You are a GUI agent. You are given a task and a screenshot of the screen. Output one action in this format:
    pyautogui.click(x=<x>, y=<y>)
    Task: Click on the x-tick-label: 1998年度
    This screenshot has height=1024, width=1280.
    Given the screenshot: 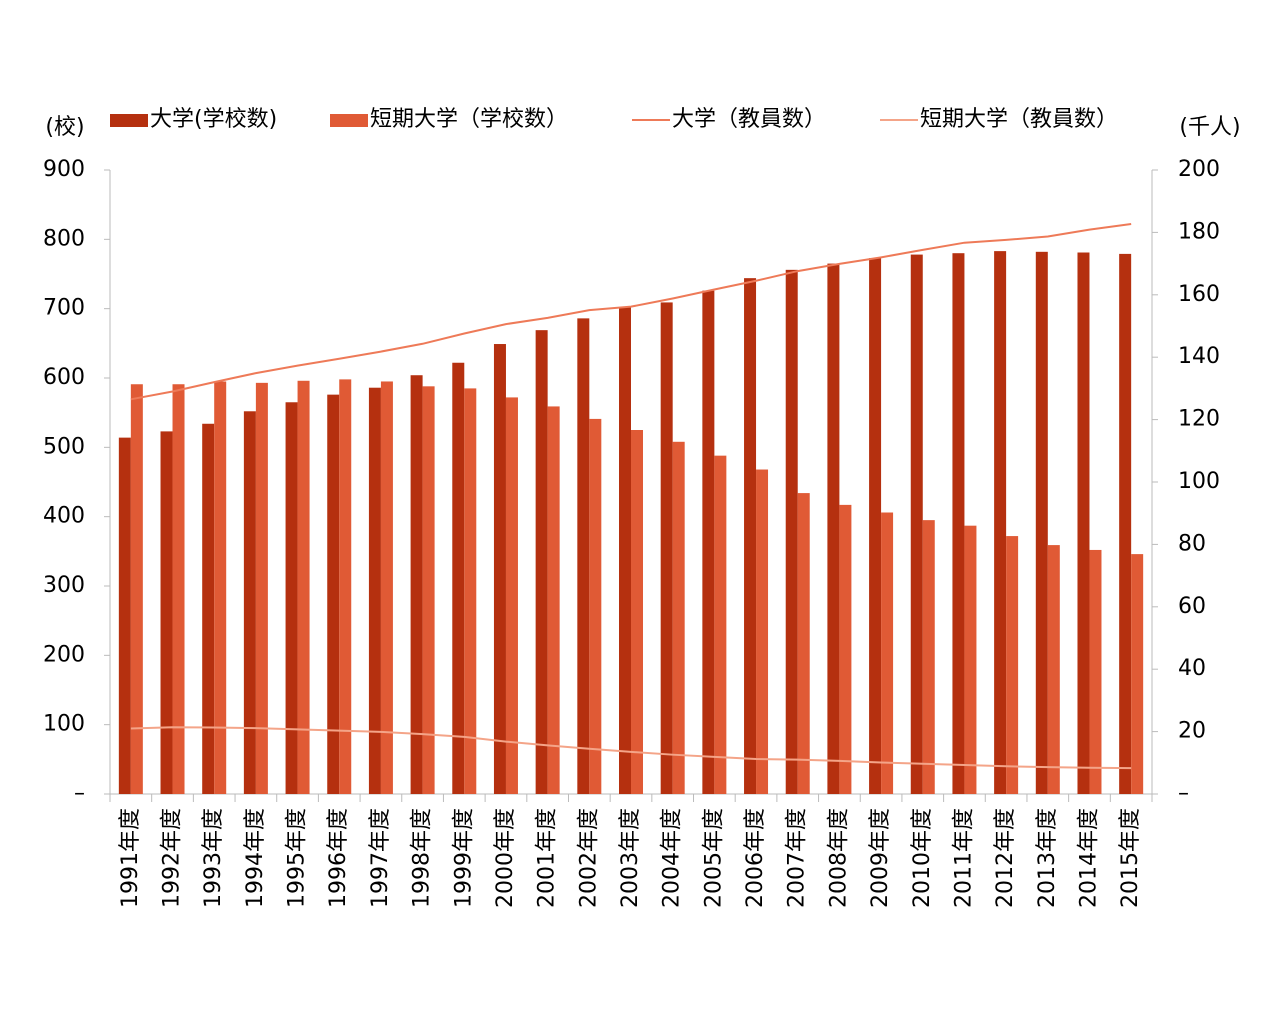 What is the action you would take?
    pyautogui.click(x=422, y=858)
    